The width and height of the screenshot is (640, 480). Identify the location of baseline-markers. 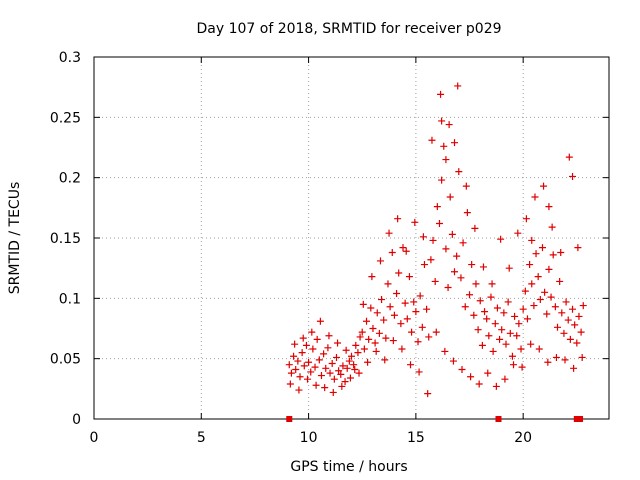
(435, 419).